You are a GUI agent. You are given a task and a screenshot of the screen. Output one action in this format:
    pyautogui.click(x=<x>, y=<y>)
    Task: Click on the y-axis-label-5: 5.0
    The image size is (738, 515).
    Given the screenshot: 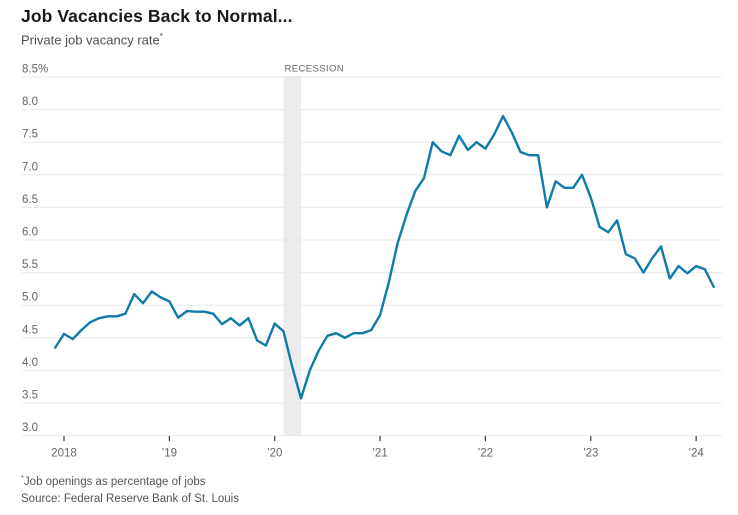 What is the action you would take?
    pyautogui.click(x=30, y=298)
    